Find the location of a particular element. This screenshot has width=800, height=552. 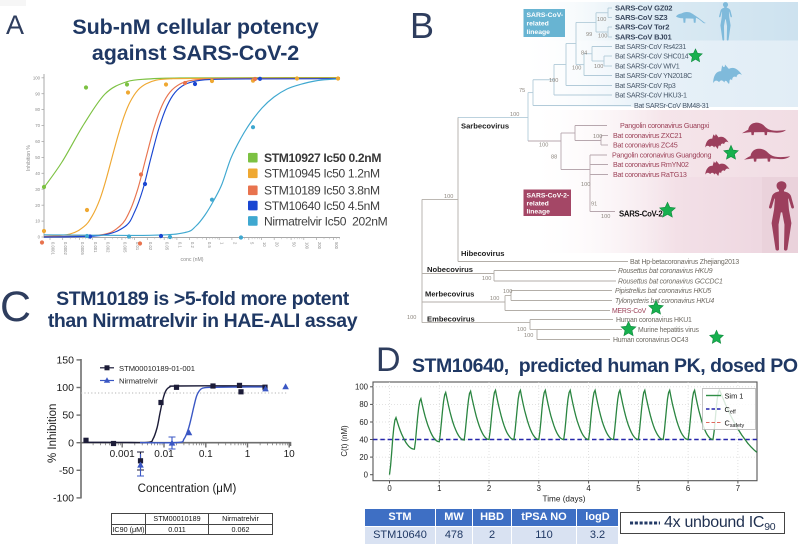

svg-text: 150 is located at coordinates (65, 361).